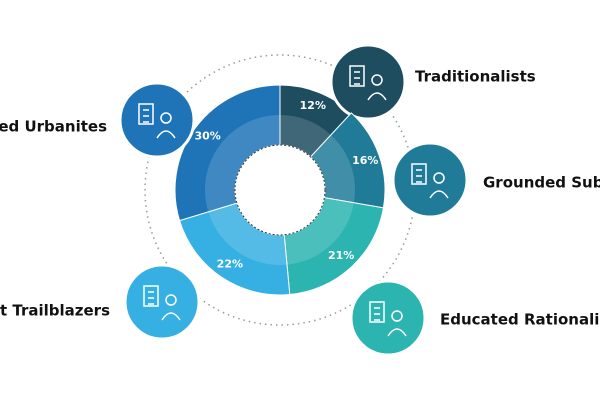 The height and width of the screenshot is (400, 600). I want to click on value-label: 21%, so click(341, 255).